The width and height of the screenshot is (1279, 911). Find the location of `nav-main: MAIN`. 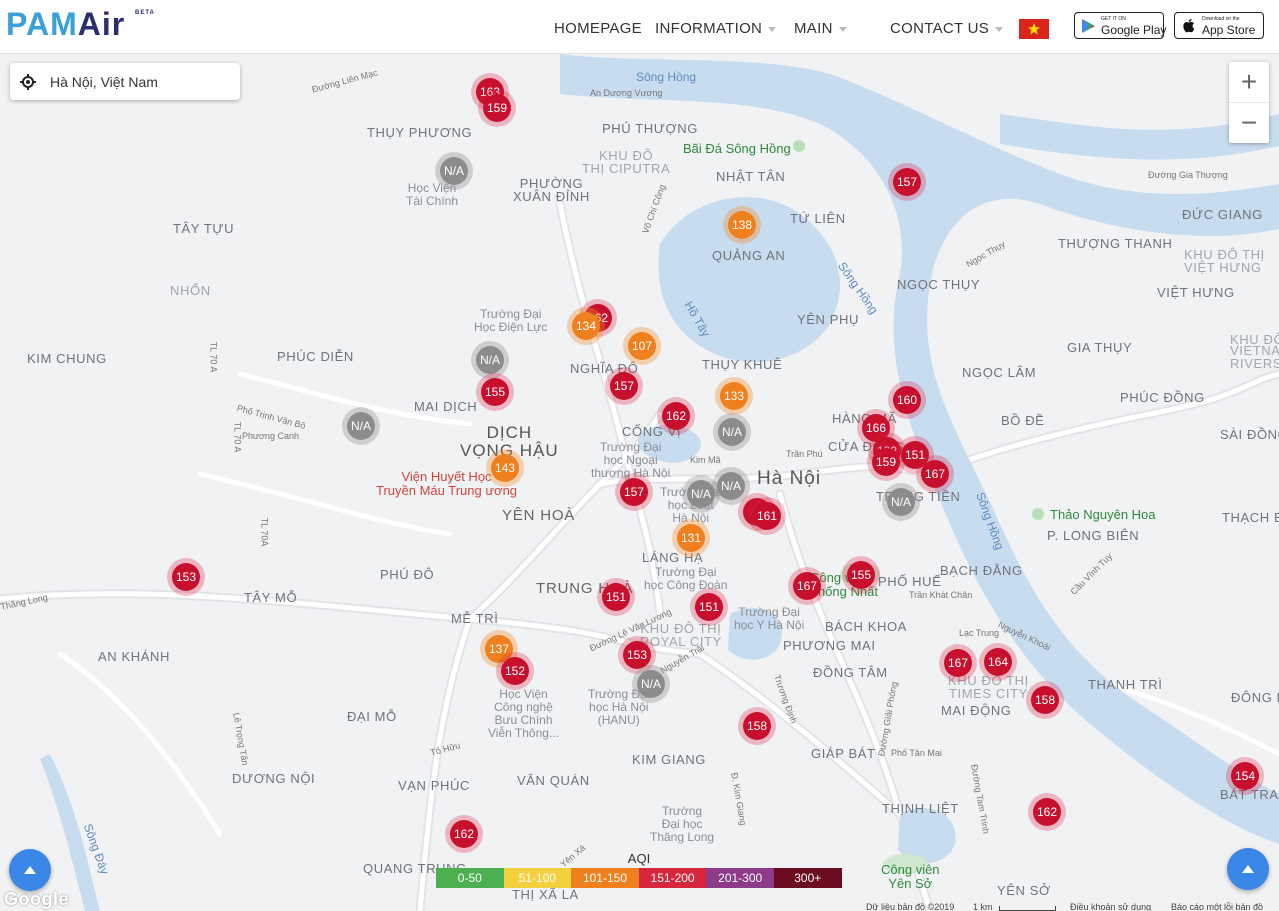

nav-main: MAIN is located at coordinates (820, 28).